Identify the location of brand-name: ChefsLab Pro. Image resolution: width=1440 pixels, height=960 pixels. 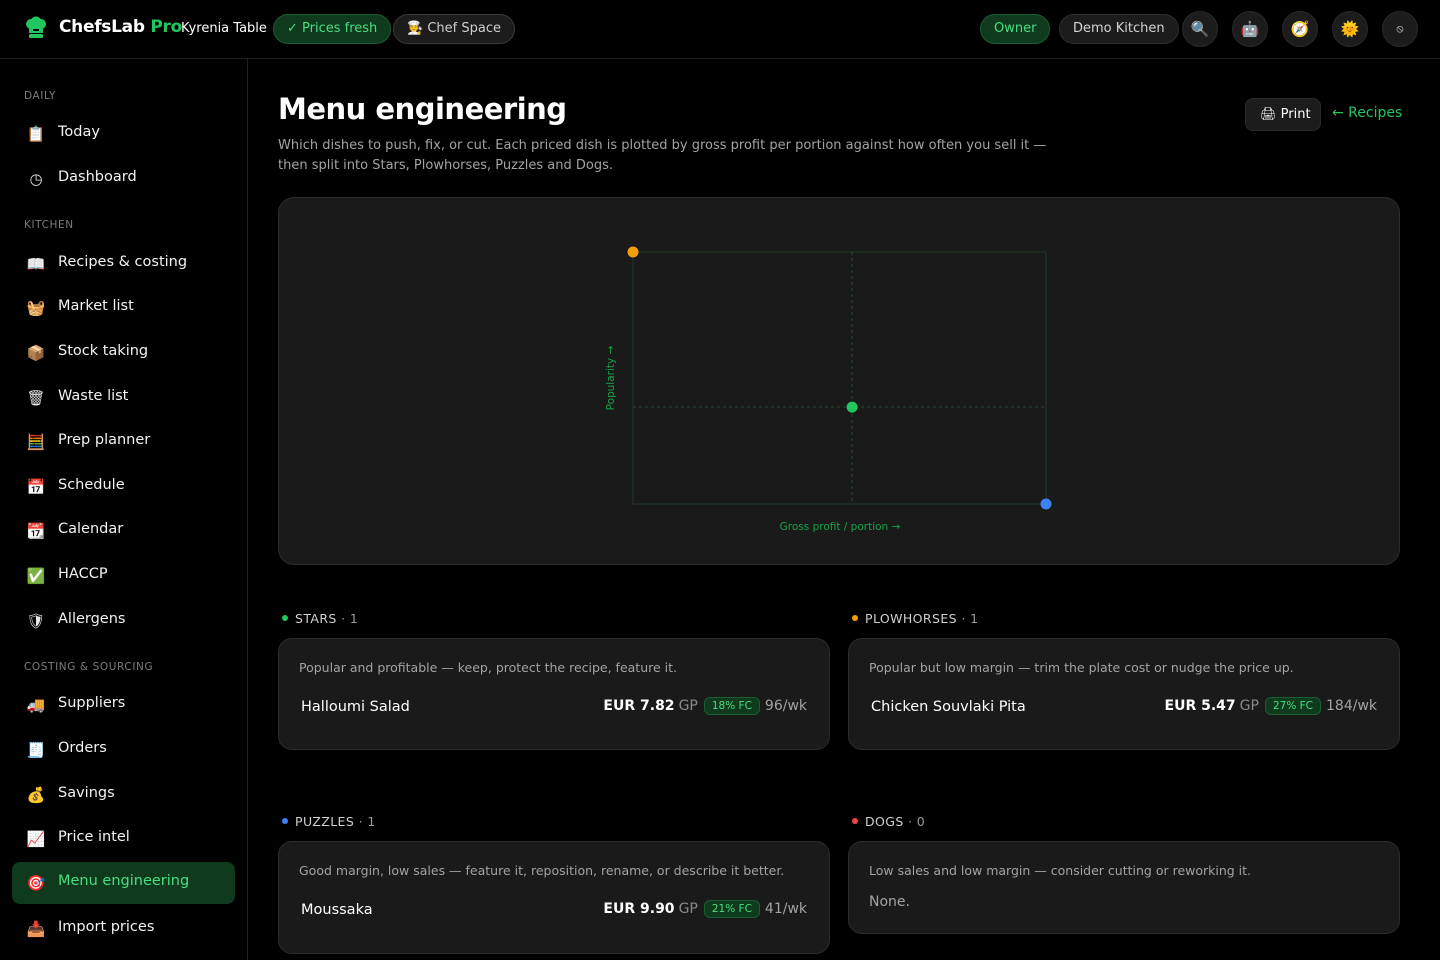
(120, 27).